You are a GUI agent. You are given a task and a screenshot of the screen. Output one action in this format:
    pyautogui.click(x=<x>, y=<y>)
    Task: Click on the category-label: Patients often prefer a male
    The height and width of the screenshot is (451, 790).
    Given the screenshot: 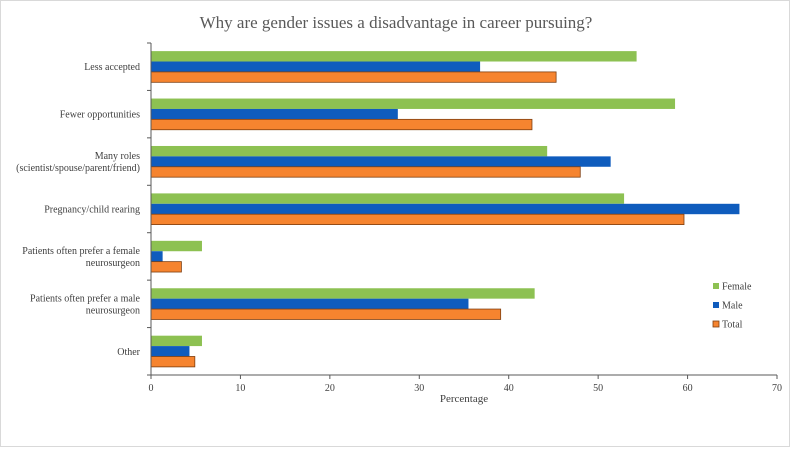 What is the action you would take?
    pyautogui.click(x=85, y=298)
    